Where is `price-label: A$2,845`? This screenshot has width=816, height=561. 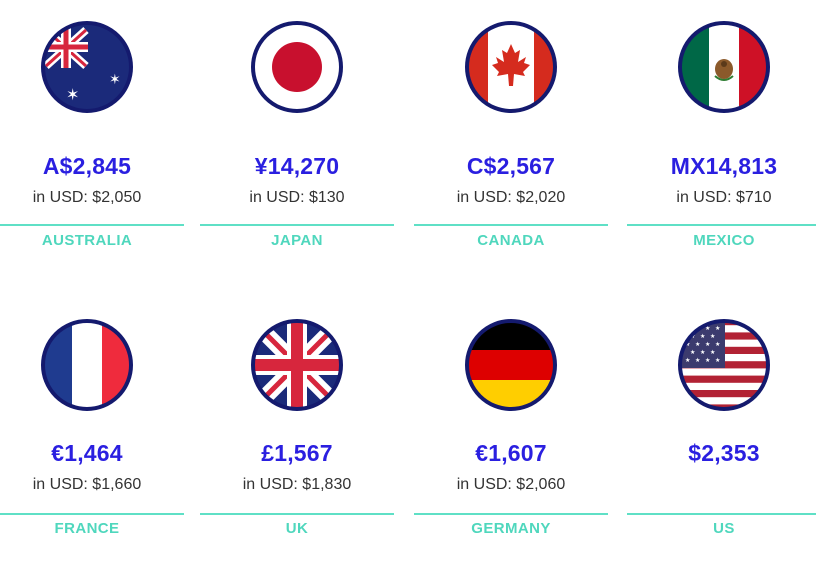
price-label: A$2,845 is located at coordinates (87, 166).